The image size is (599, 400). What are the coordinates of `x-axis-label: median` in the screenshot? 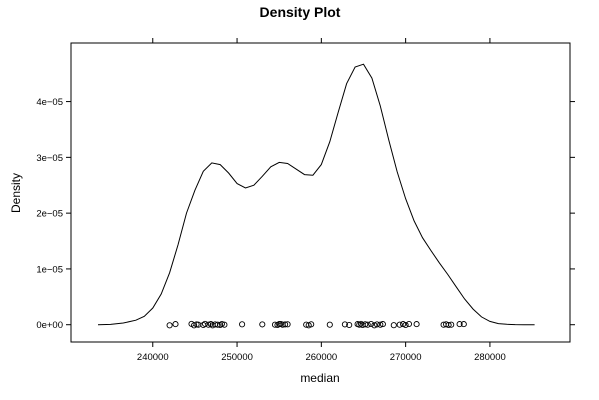 It's located at (319, 378).